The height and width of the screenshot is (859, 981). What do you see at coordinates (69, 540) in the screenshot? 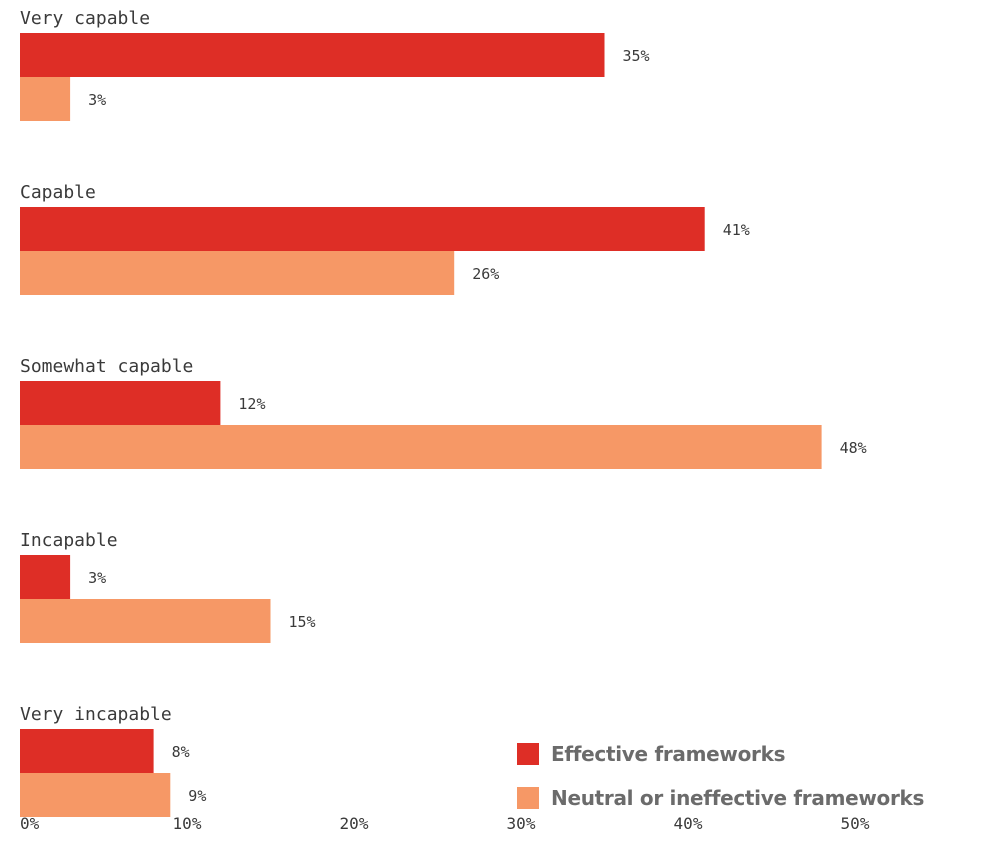
I see `category-label: Incapable` at bounding box center [69, 540].